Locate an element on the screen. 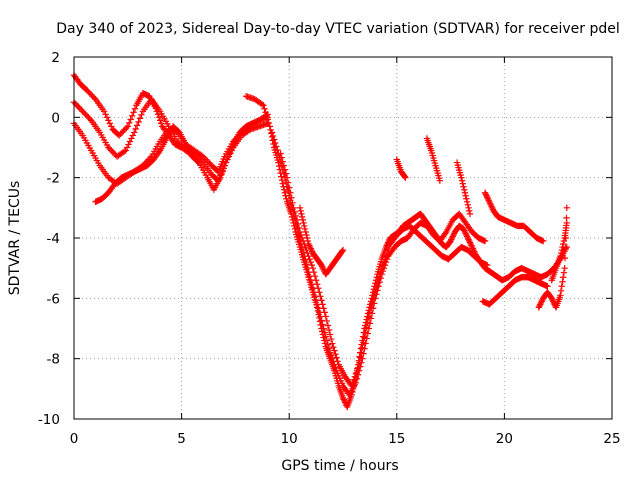 The width and height of the screenshot is (640, 480). x-tick-label: 10 is located at coordinates (289, 439).